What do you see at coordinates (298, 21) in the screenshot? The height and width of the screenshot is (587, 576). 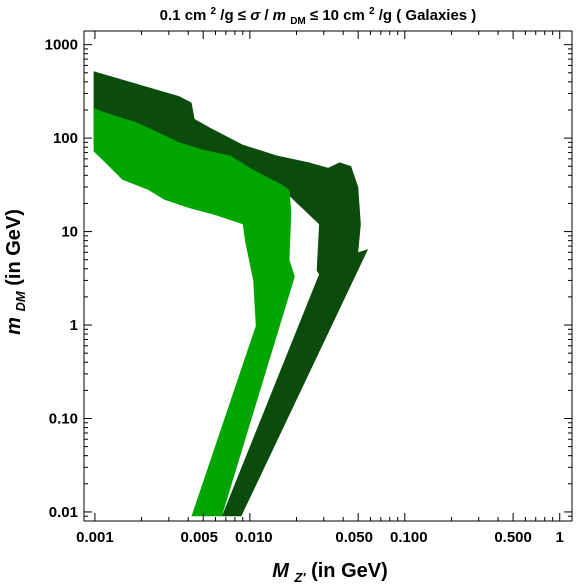 I see `title-sub: DM` at bounding box center [298, 21].